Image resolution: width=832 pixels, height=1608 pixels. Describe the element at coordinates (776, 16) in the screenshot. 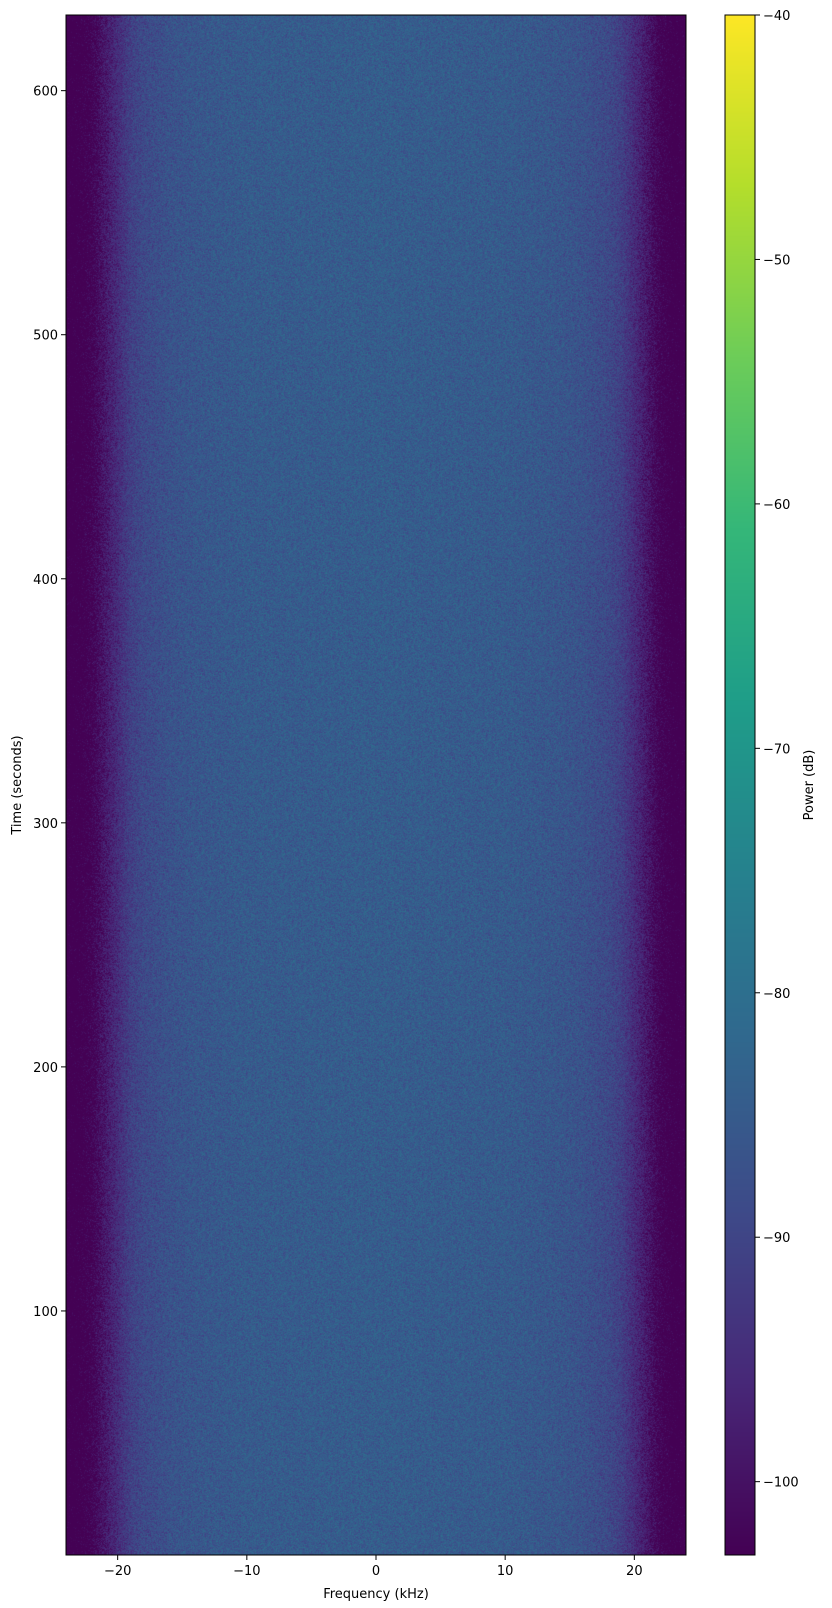

I see `colorbar-tick-label: −40` at that location.